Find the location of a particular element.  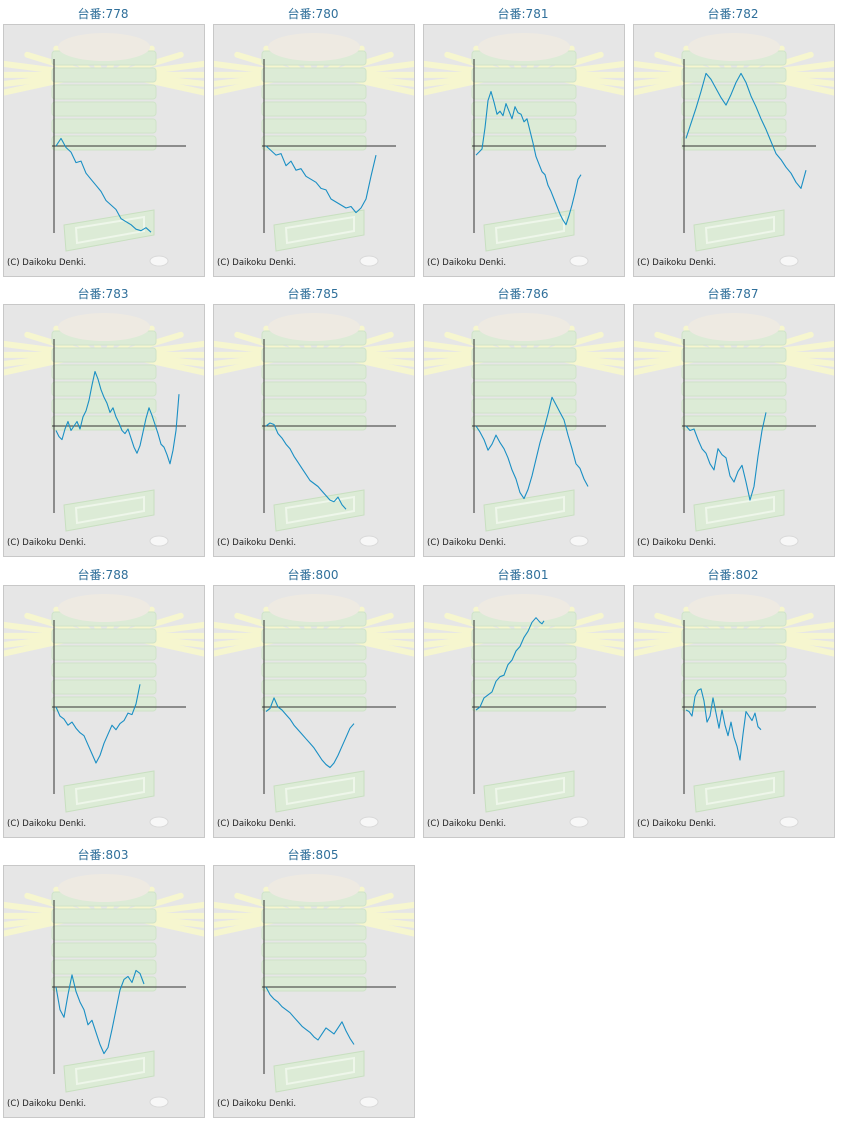

chart-cell: 台番:805 (C) Daikoku Denki. is located at coordinates (313, 979).